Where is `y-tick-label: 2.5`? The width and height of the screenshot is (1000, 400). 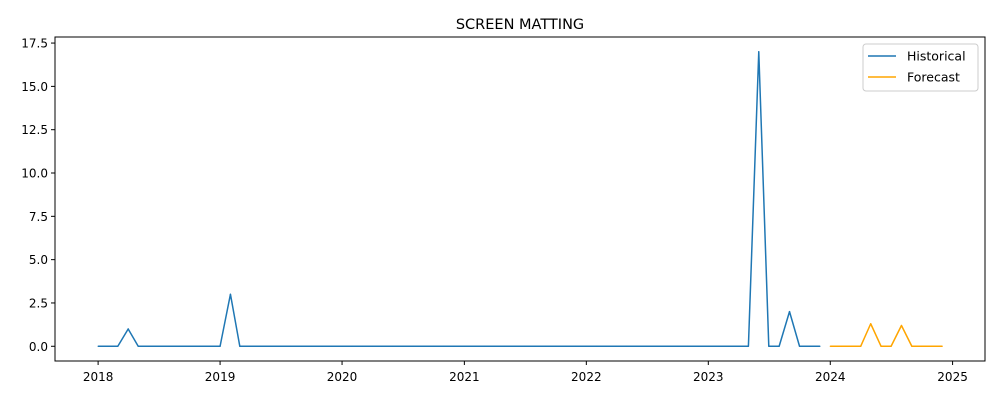
y-tick-label: 2.5 is located at coordinates (38, 303).